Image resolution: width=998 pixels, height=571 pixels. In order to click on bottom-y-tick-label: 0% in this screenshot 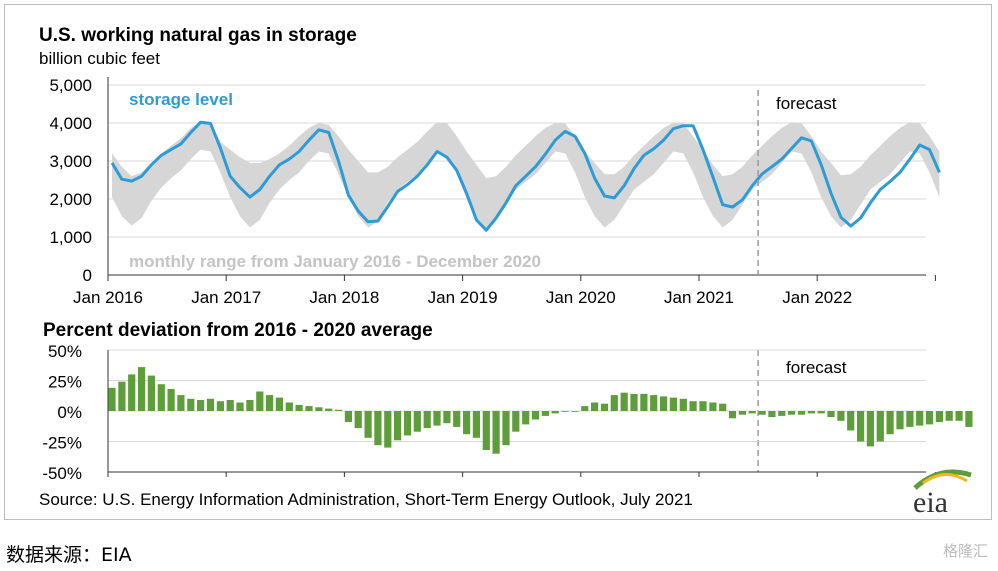, I will do `click(69, 412)`.